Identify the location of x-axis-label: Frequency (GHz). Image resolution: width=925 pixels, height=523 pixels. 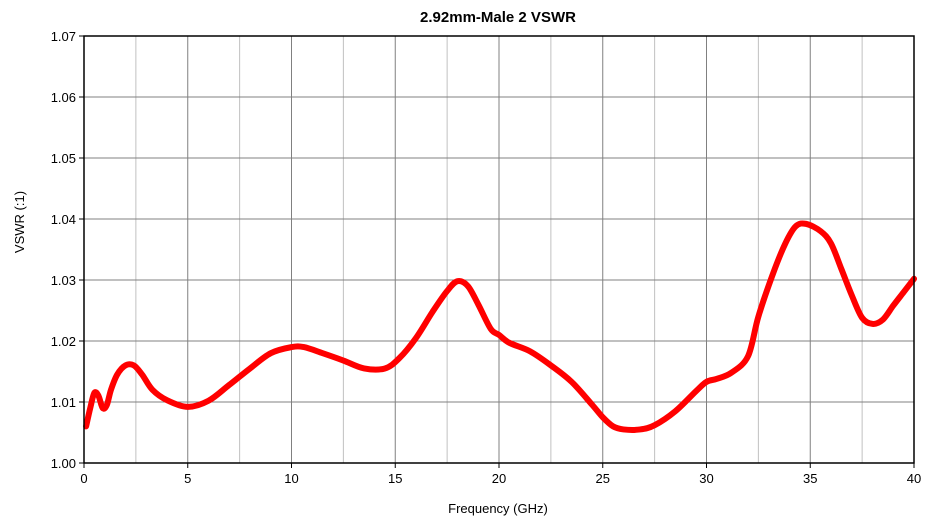
(498, 508).